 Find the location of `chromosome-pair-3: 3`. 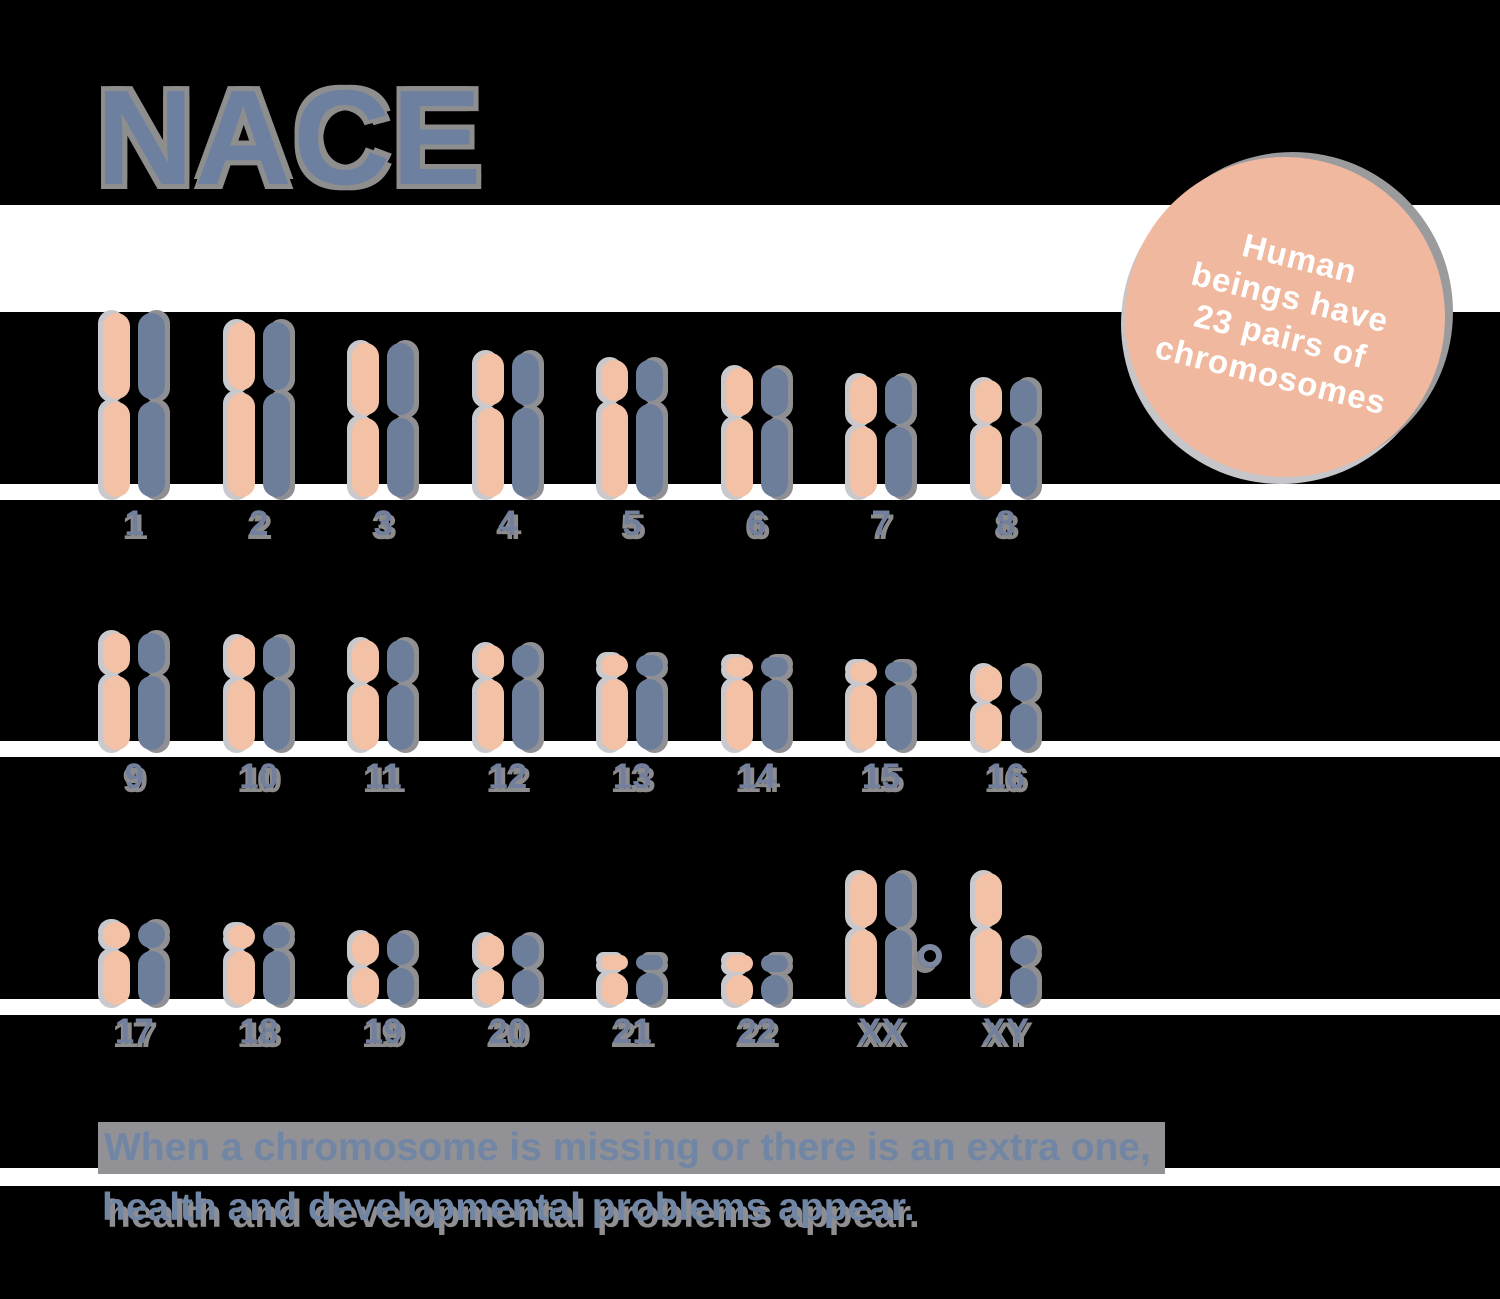

chromosome-pair-3: 3 is located at coordinates (383, 427).